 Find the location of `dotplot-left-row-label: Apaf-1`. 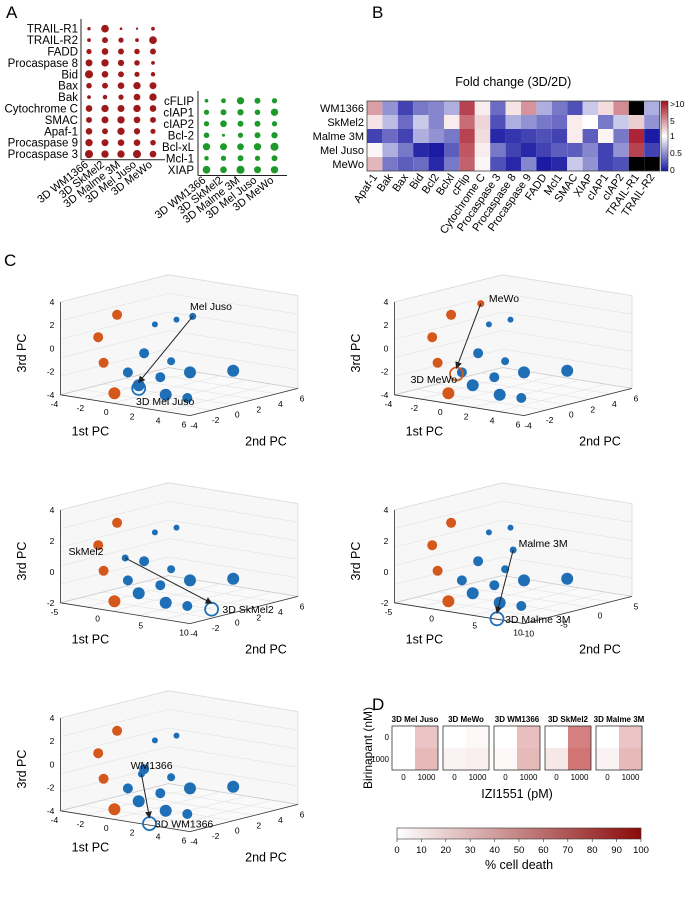

dotplot-left-row-label: Apaf-1 is located at coordinates (61, 132).